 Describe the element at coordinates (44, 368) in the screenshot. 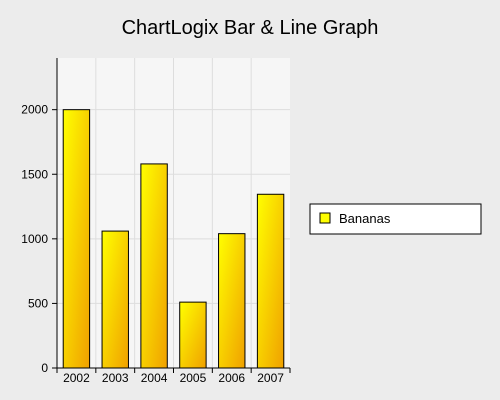

I see `y-tick-label: 0` at that location.